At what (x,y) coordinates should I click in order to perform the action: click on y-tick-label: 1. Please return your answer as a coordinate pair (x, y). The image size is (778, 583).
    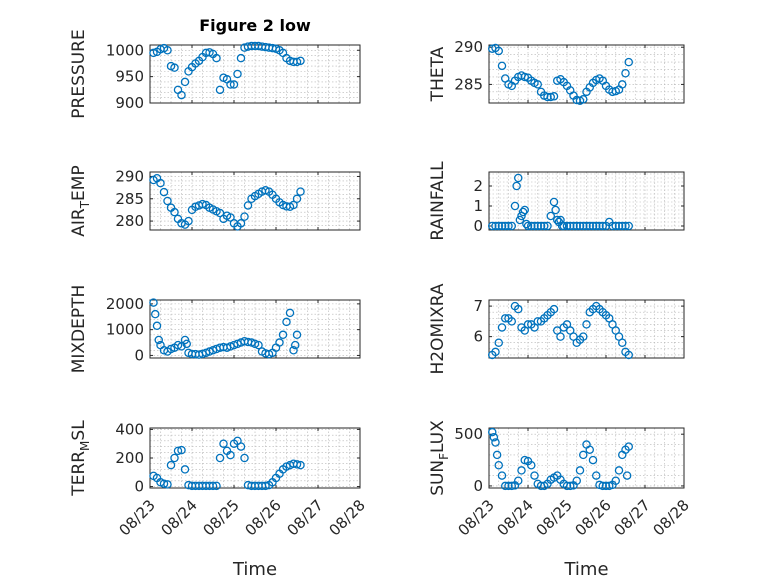
    Looking at the image, I should click on (478, 206).